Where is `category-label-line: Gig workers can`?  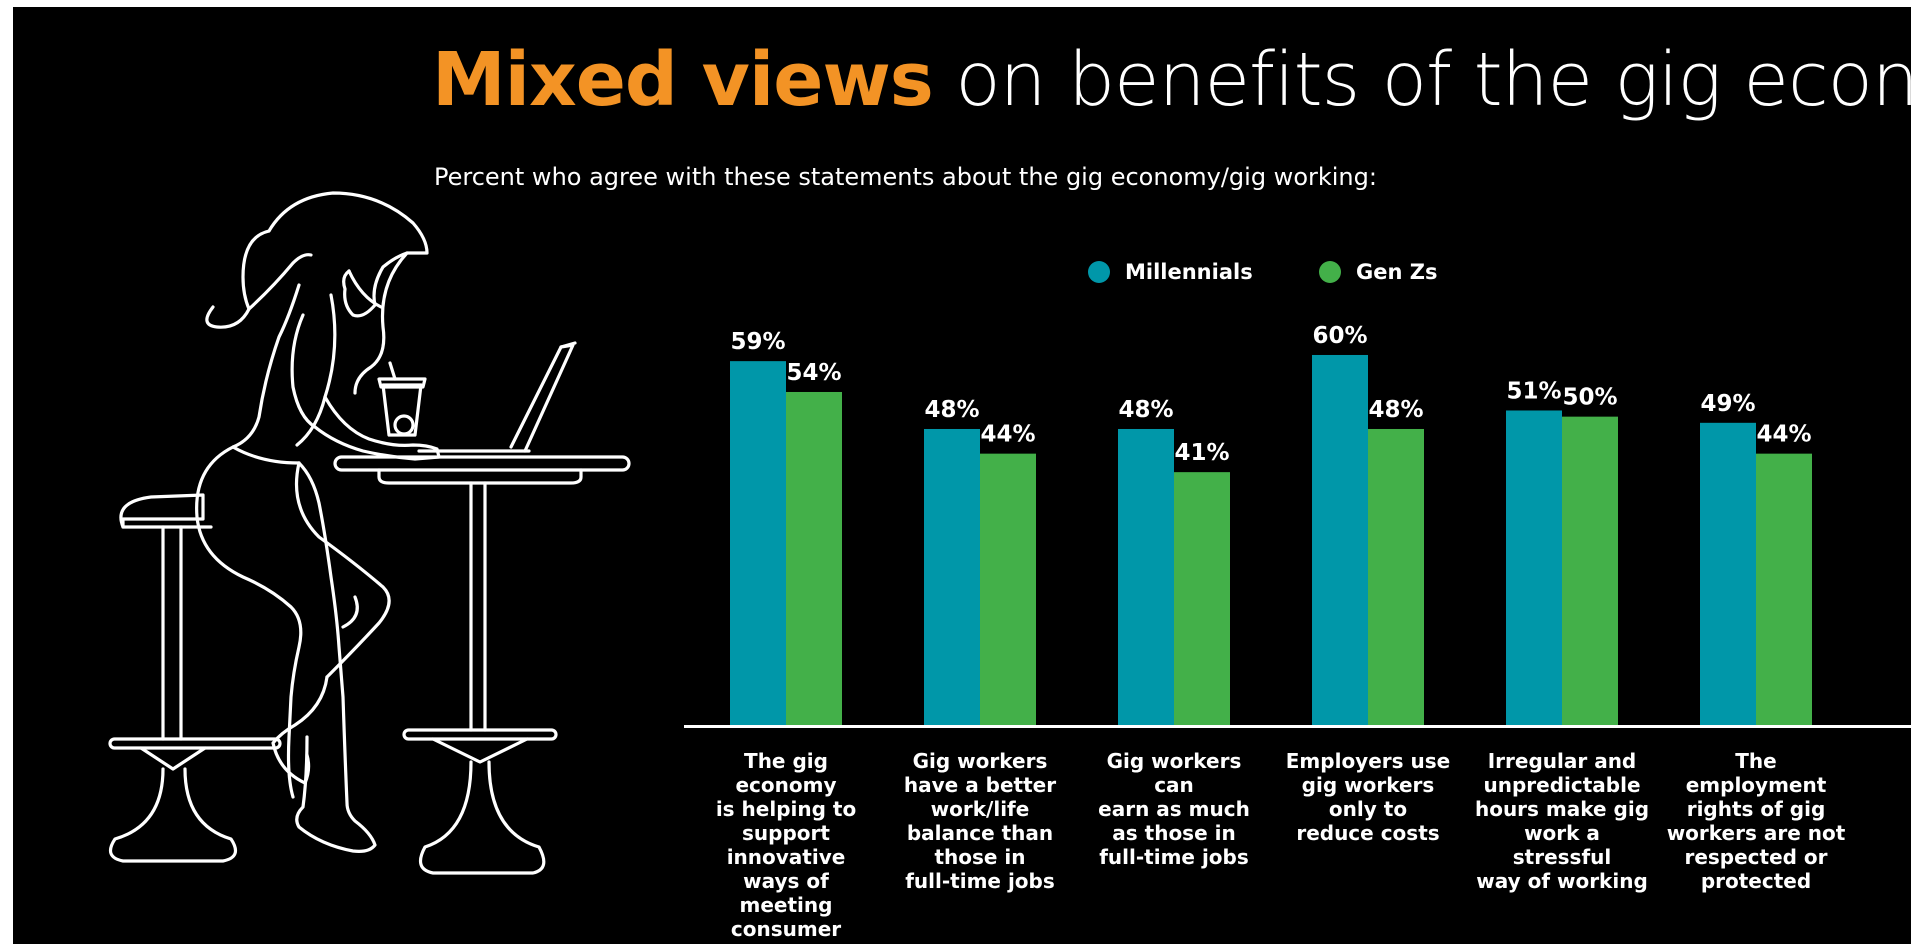
category-label-line: Gig workers can is located at coordinates (1174, 773).